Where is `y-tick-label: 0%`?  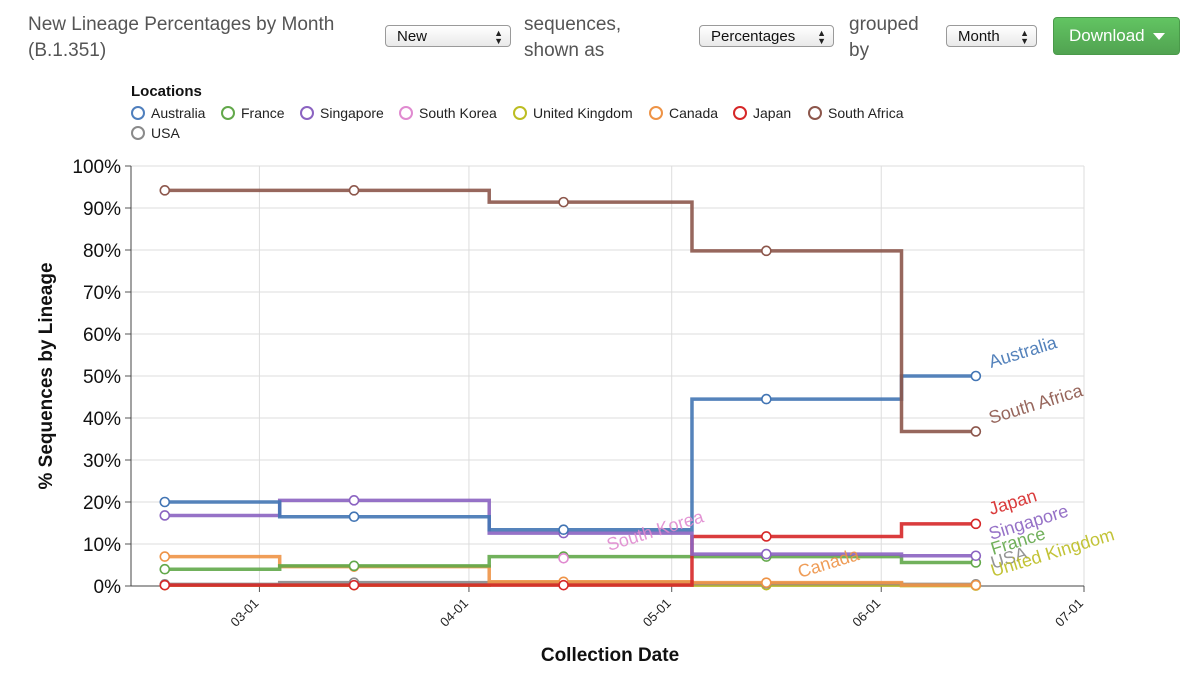
y-tick-label: 0% is located at coordinates (108, 587).